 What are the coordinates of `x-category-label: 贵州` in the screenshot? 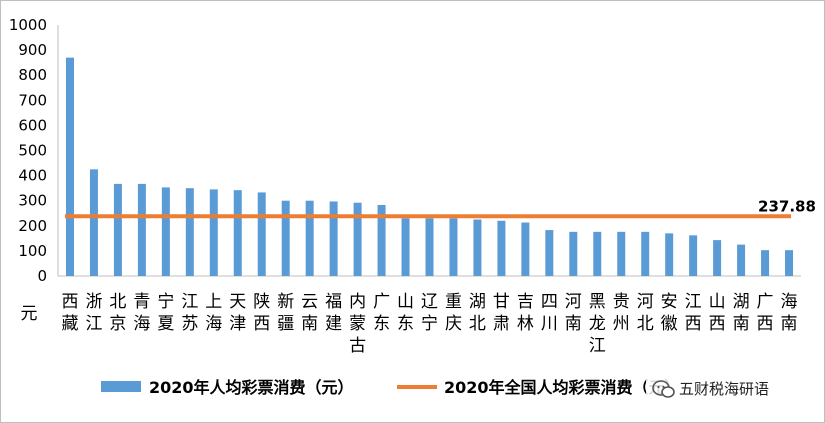 It's located at (621, 313).